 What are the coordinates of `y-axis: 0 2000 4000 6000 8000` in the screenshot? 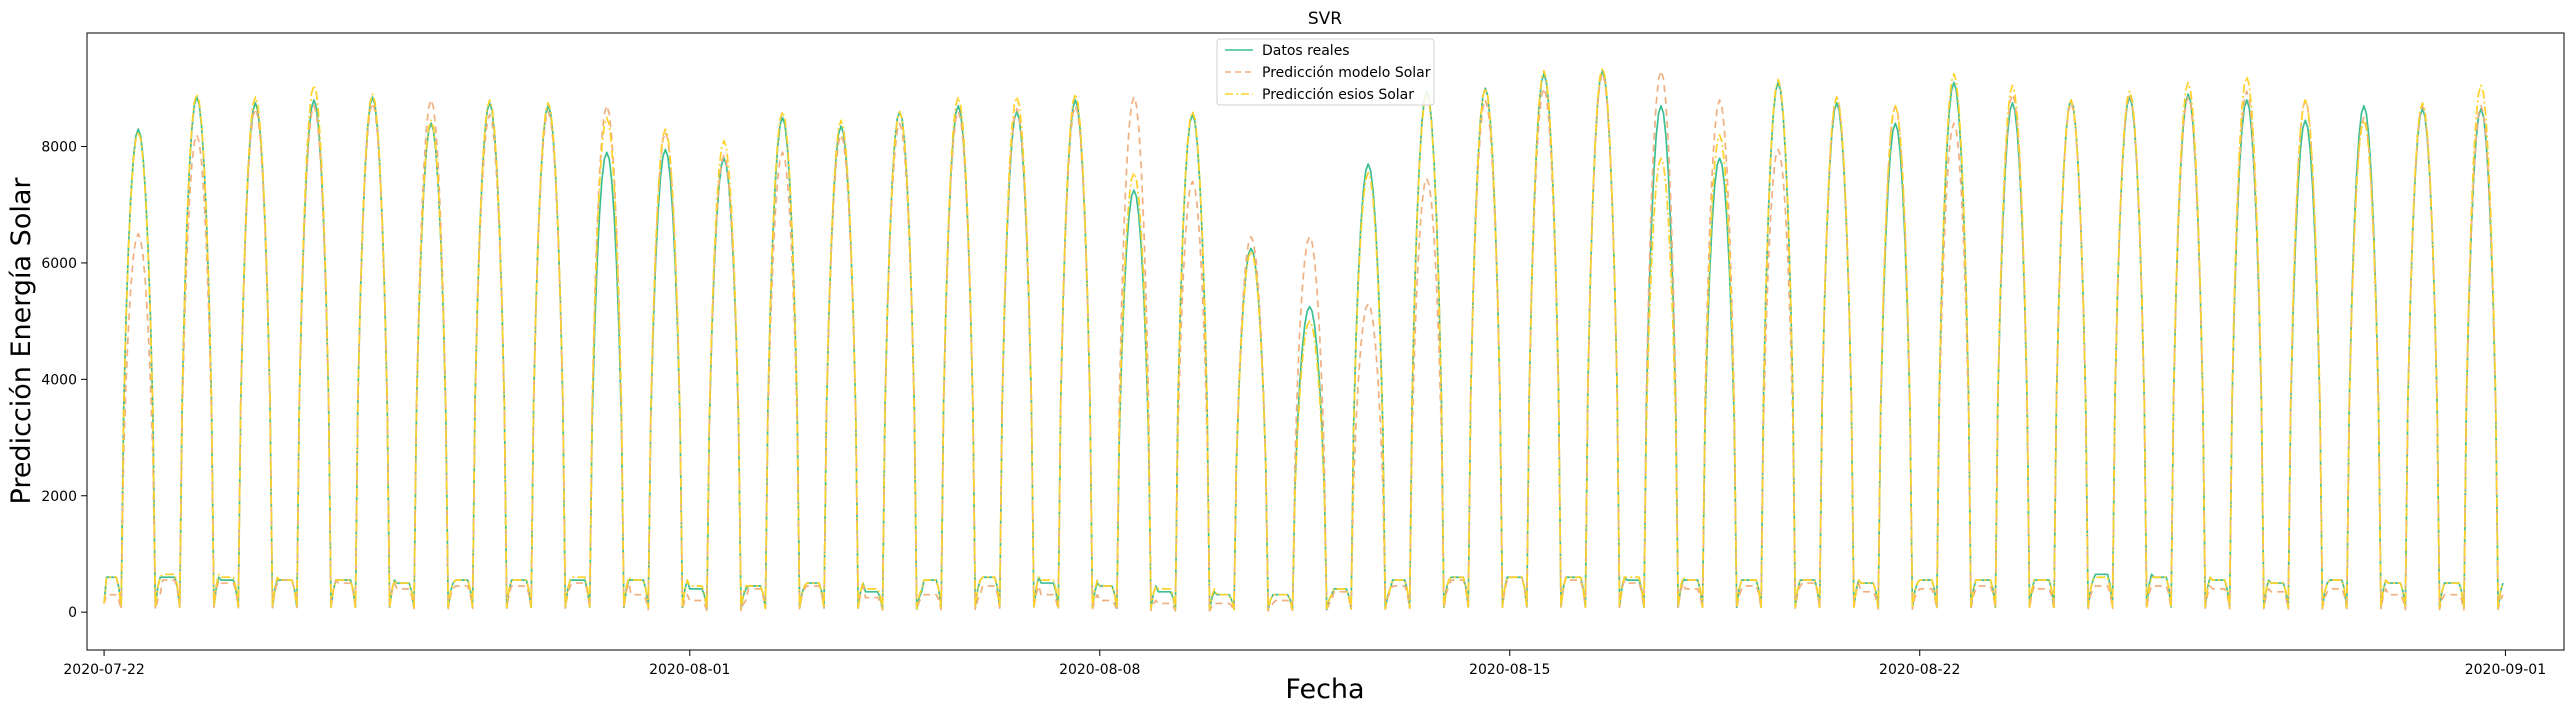 It's located at (64, 380).